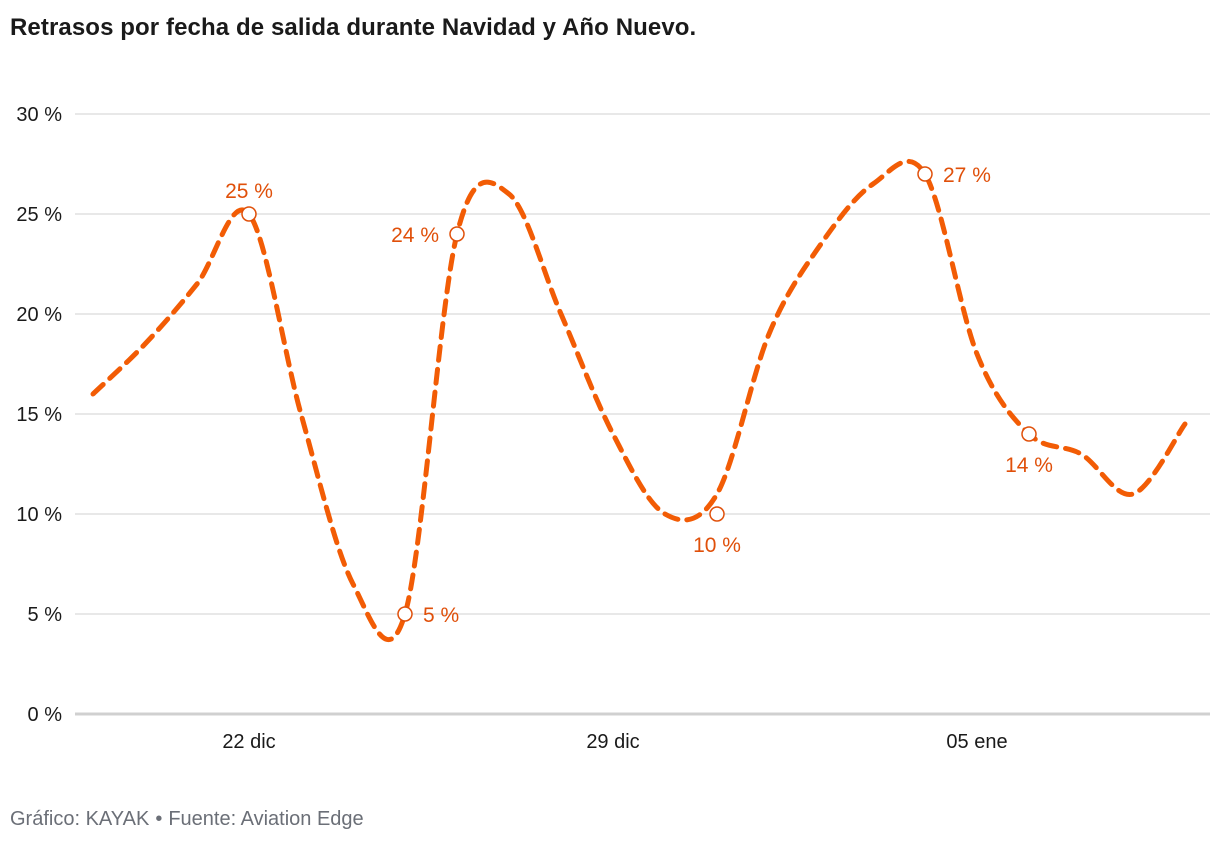  What do you see at coordinates (249, 191) in the screenshot?
I see `data-label: 25 %` at bounding box center [249, 191].